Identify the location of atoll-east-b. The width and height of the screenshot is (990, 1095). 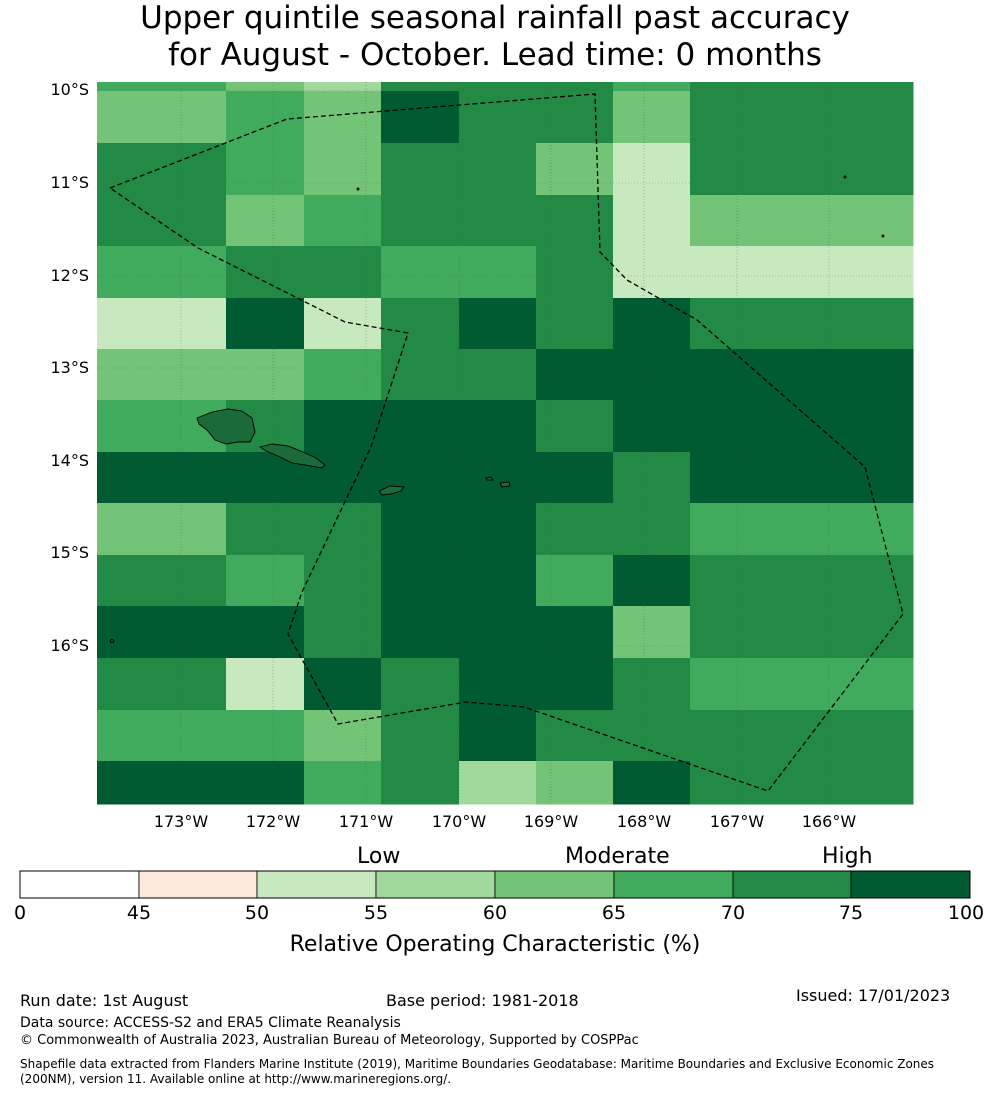
(883, 236).